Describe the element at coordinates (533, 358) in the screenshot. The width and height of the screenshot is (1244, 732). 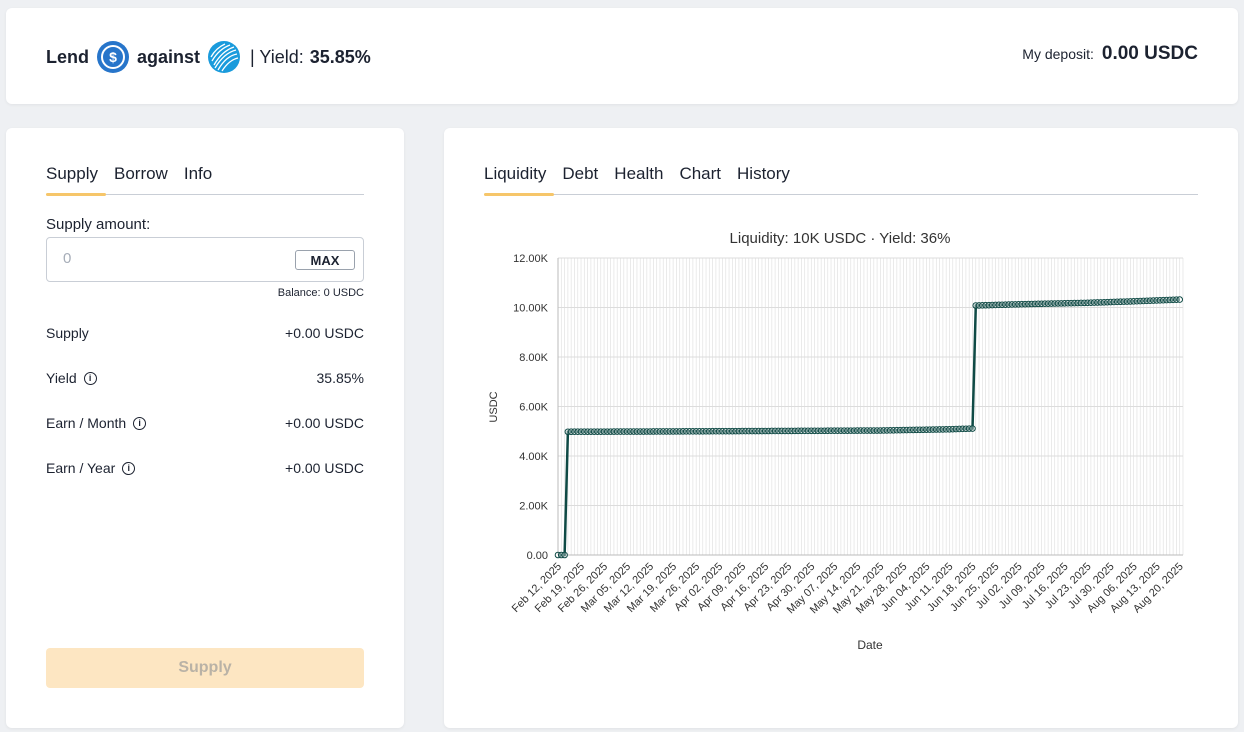
I see `y-tick-label: 8.00K` at that location.